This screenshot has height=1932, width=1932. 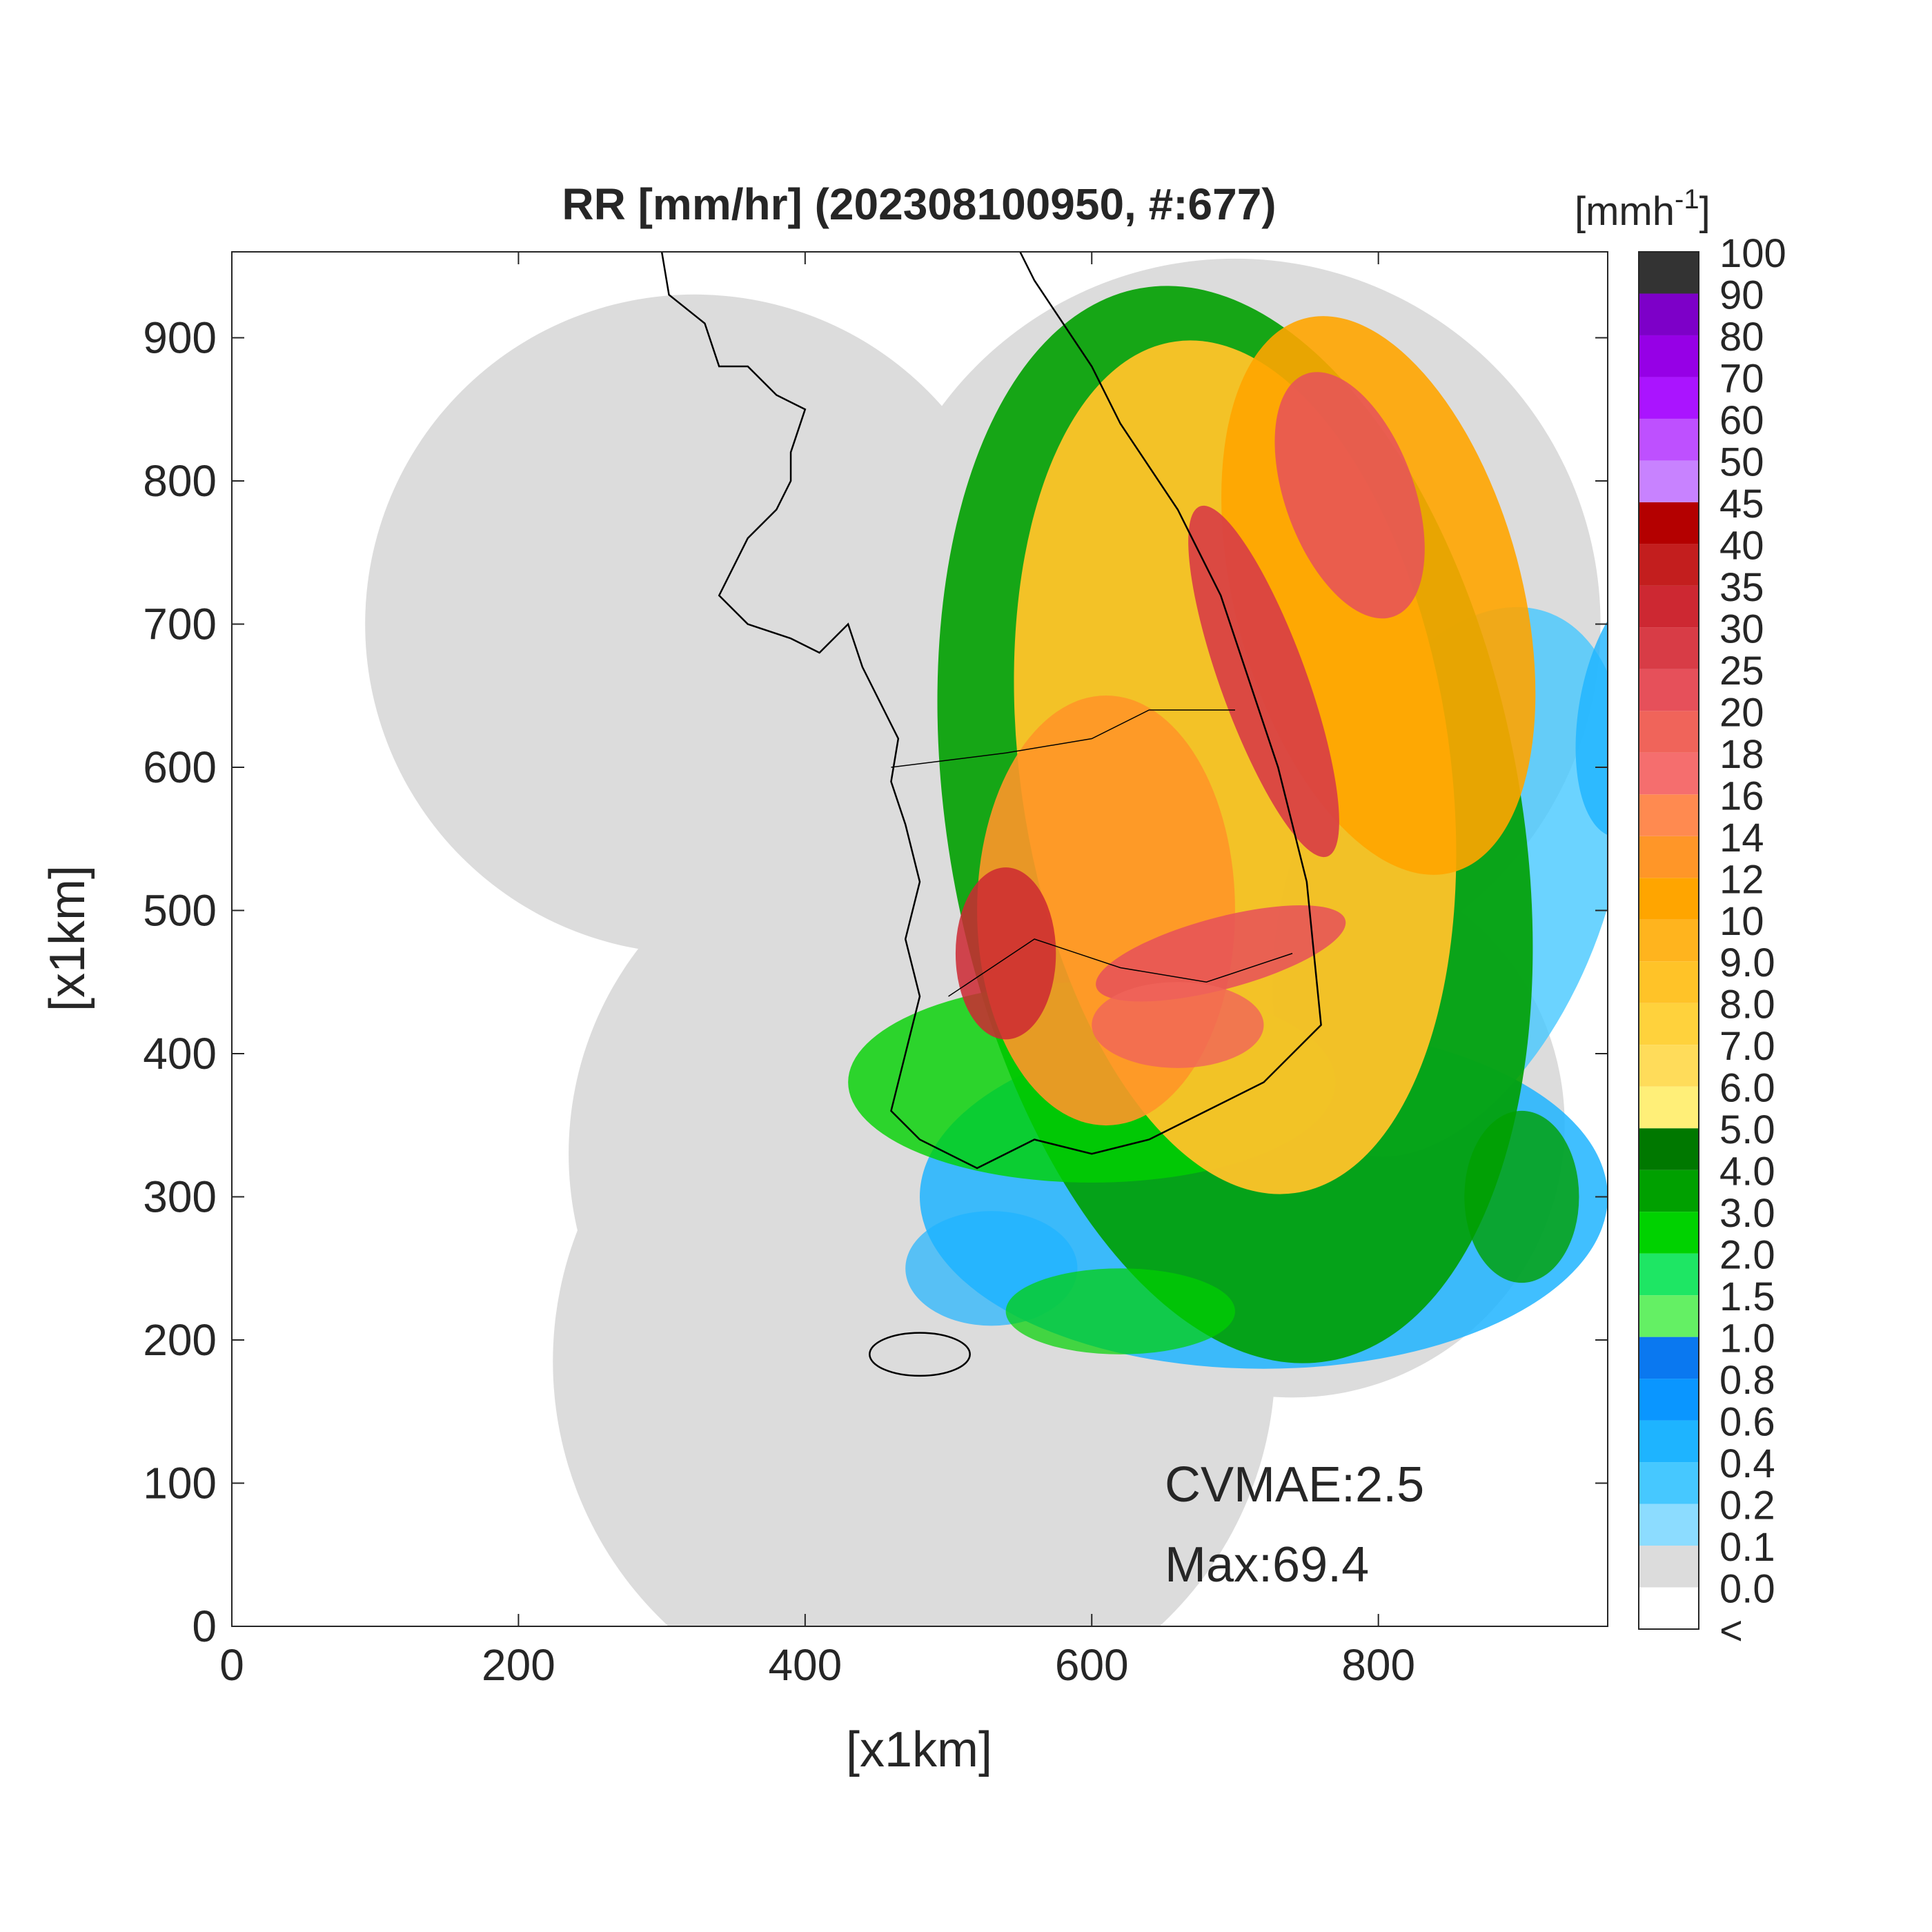 I want to click on y-tick-label: 500, so click(x=180, y=911).